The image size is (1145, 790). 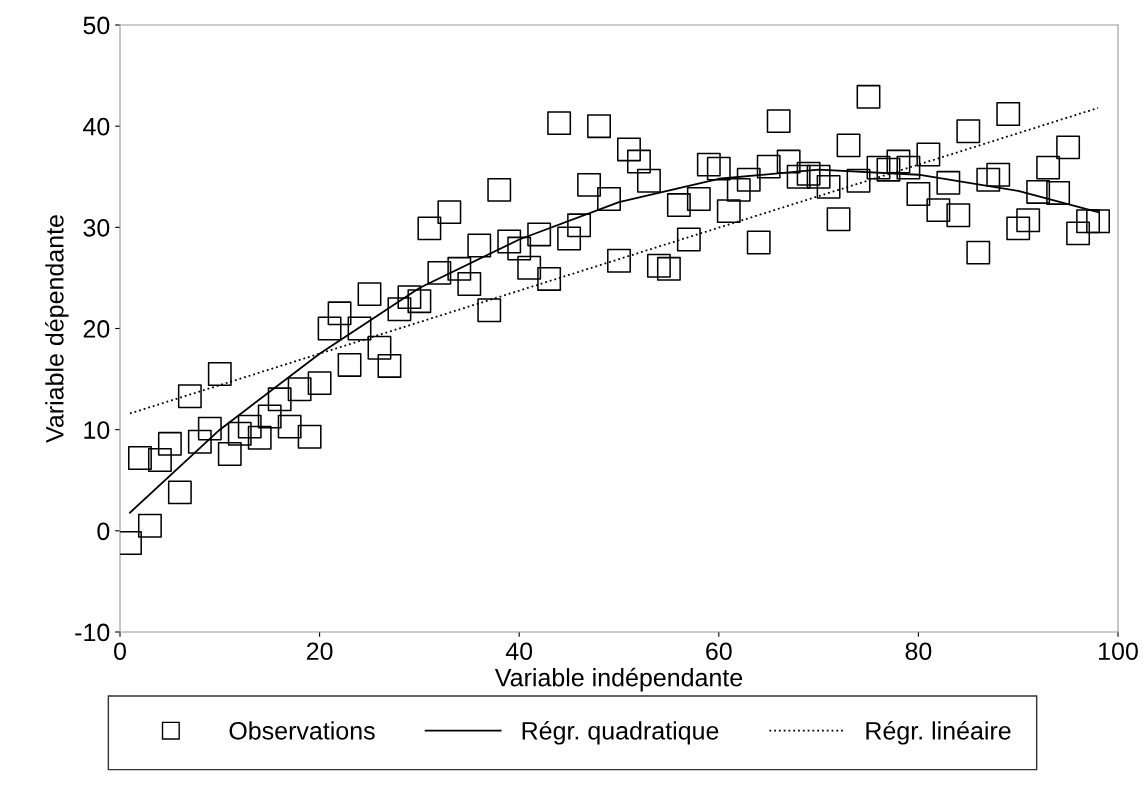 What do you see at coordinates (103, 531) in the screenshot?
I see `y-tick-label: 0` at bounding box center [103, 531].